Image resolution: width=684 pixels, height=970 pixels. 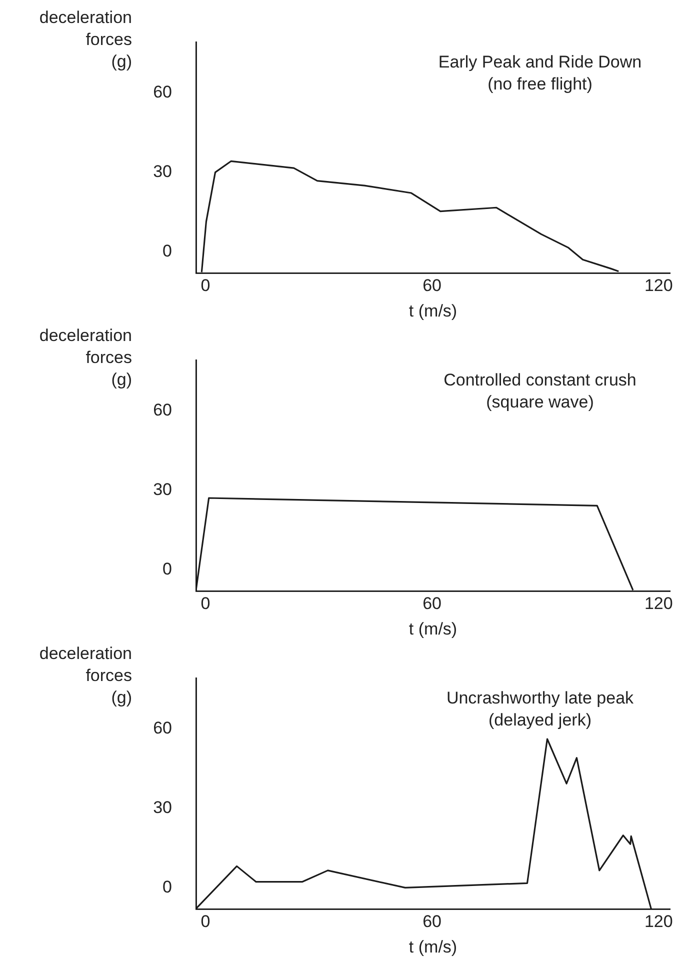 I want to click on text: Controlled constant crush (square wave), so click(x=540, y=391).